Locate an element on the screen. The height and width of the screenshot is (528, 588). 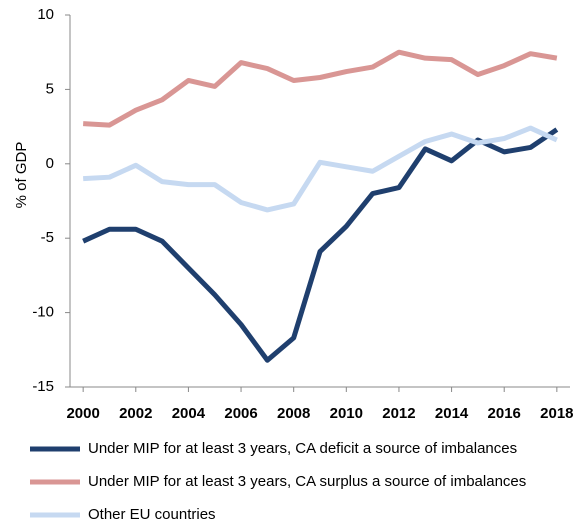
y-tick-label: -15 is located at coordinates (43, 386).